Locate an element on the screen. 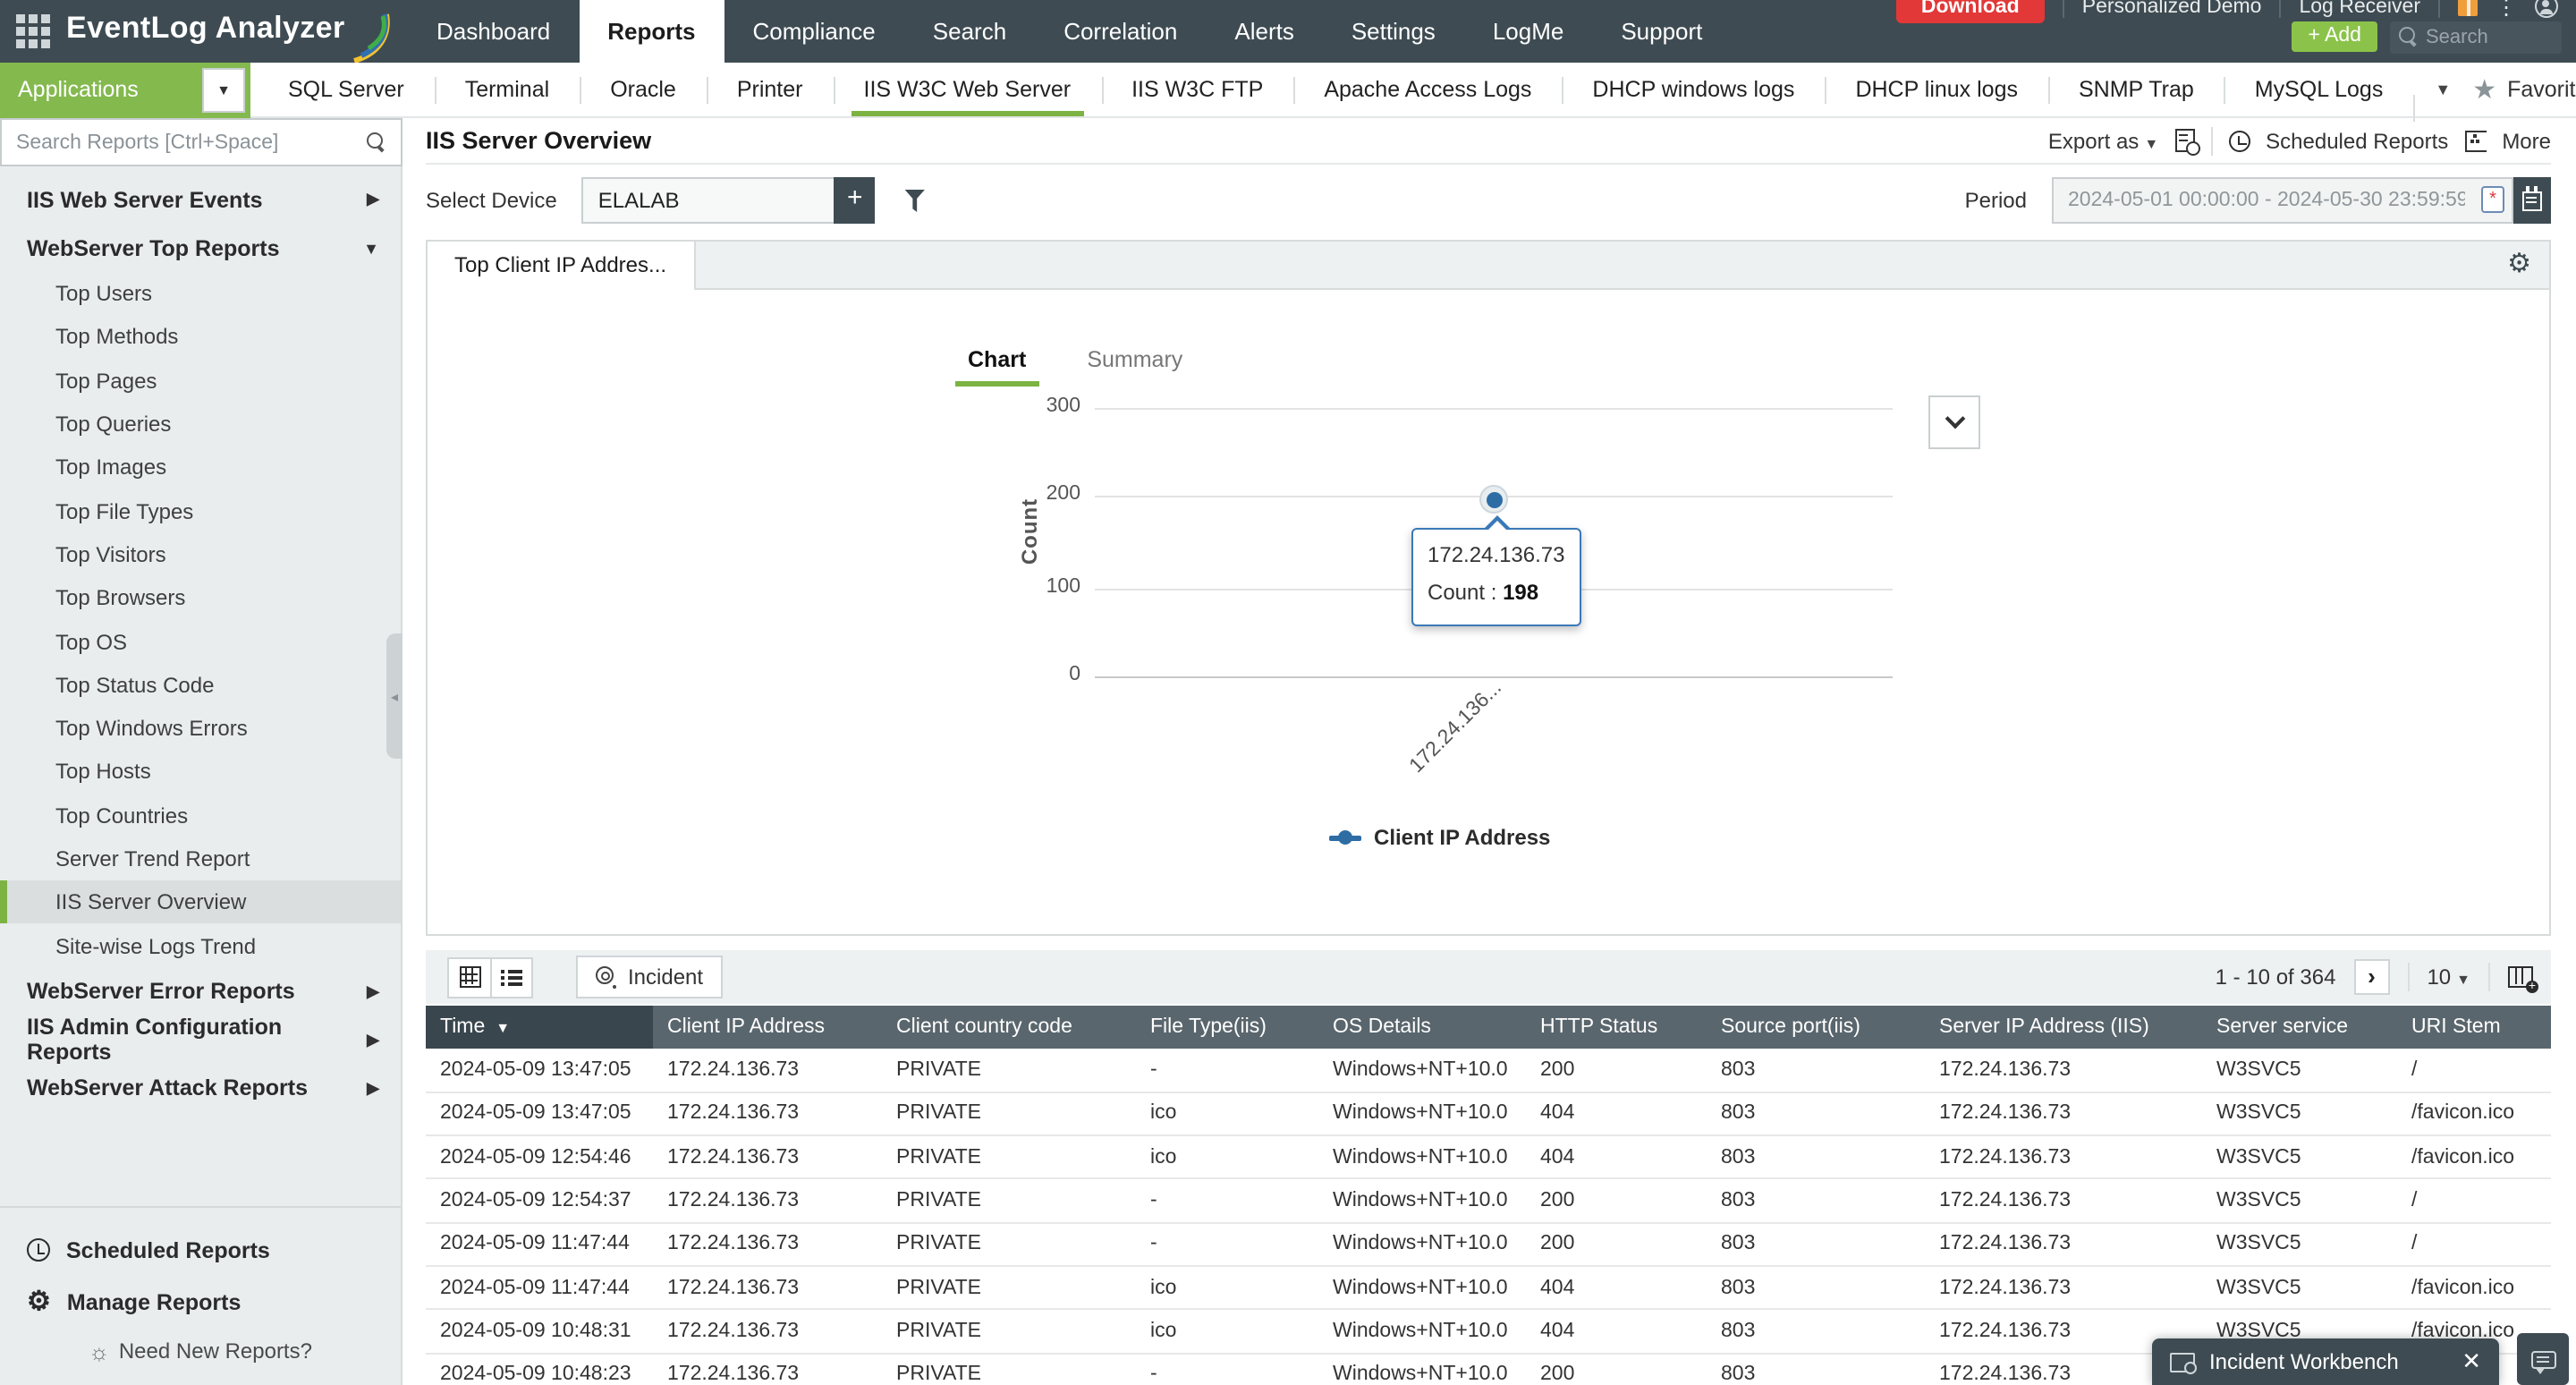 This screenshot has width=2576, height=1385. sidebar-group-iis-events: IIS Web Server Events ▶ is located at coordinates (200, 199).